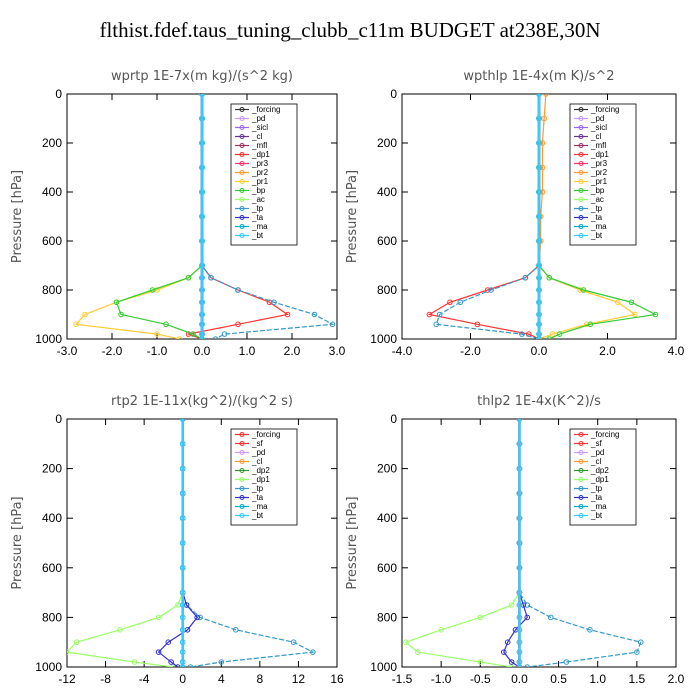  I want to click on y-tick-label: 0, so click(58, 419).